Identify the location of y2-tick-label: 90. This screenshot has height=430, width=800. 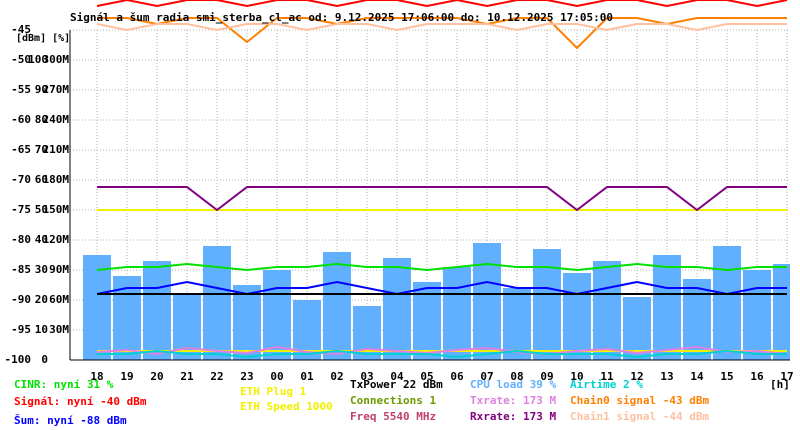
(41, 89).